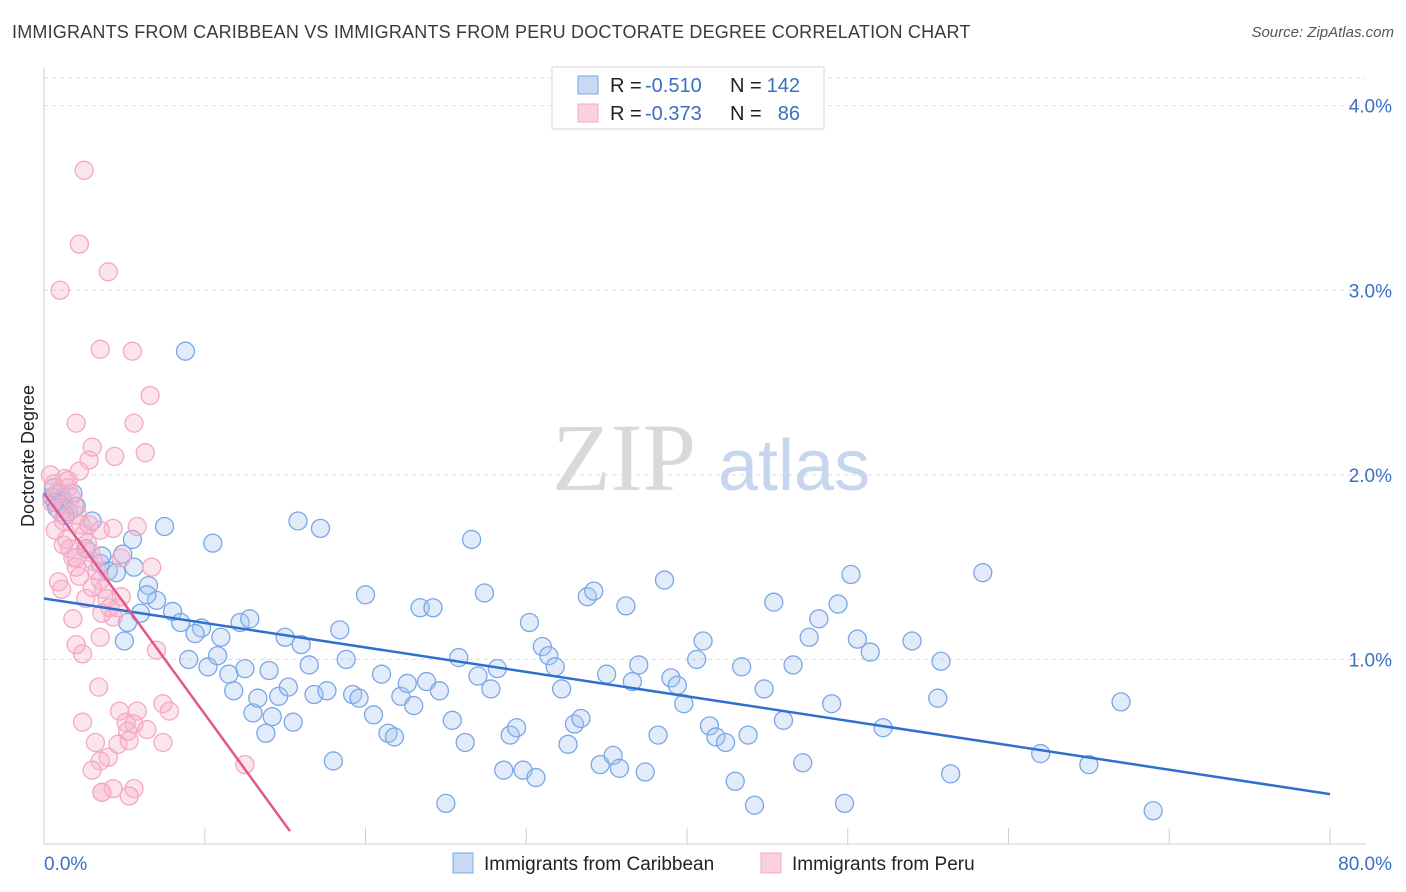 The image size is (1406, 892). Describe the element at coordinates (1370, 476) in the screenshot. I see `y-tick-label-1: 2.0%` at that location.